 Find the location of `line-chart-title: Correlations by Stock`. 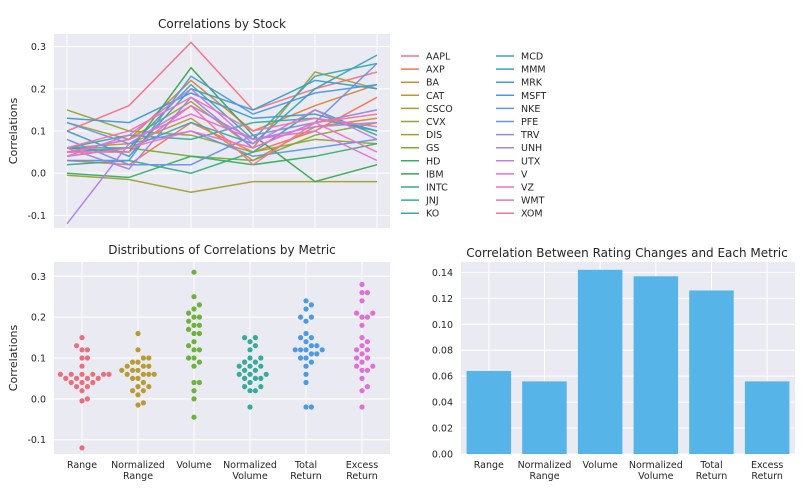

line-chart-title: Correlations by Stock is located at coordinates (222, 24).